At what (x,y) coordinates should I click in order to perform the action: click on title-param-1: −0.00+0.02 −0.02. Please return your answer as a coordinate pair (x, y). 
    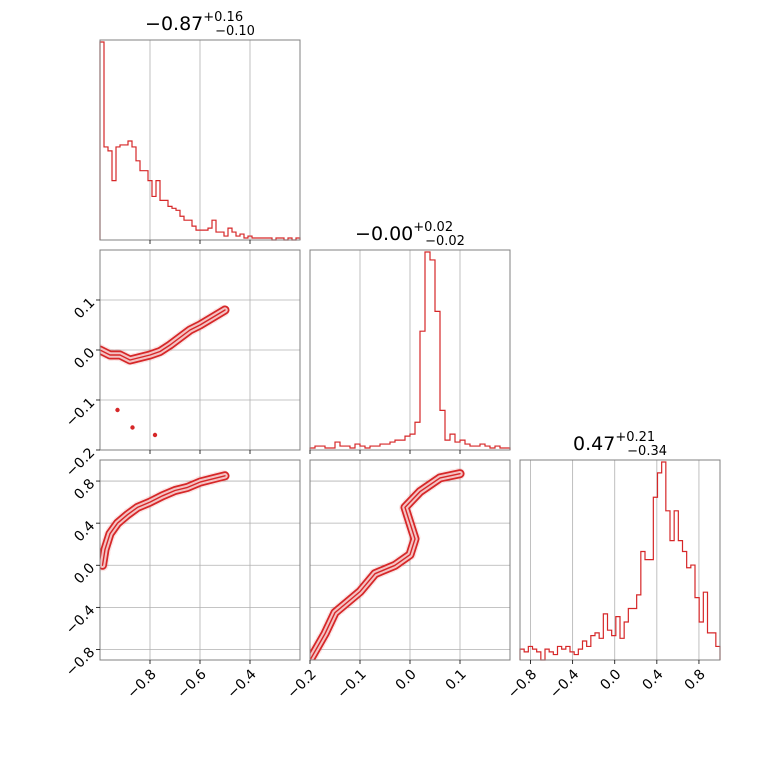
    Looking at the image, I should click on (410, 234).